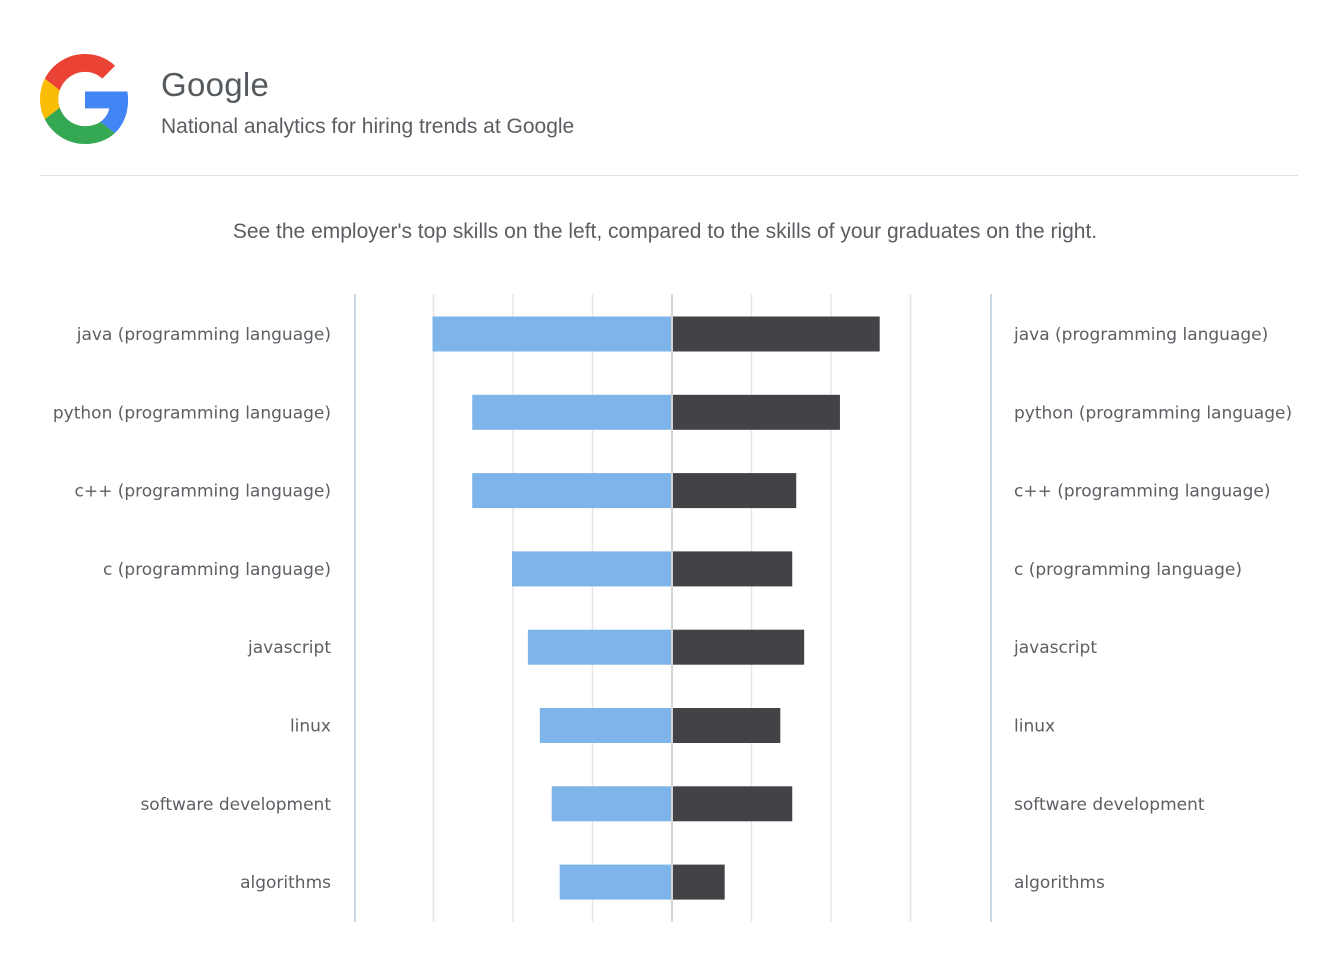  Describe the element at coordinates (84, 99) in the screenshot. I see `google-g-logo-icon` at that location.